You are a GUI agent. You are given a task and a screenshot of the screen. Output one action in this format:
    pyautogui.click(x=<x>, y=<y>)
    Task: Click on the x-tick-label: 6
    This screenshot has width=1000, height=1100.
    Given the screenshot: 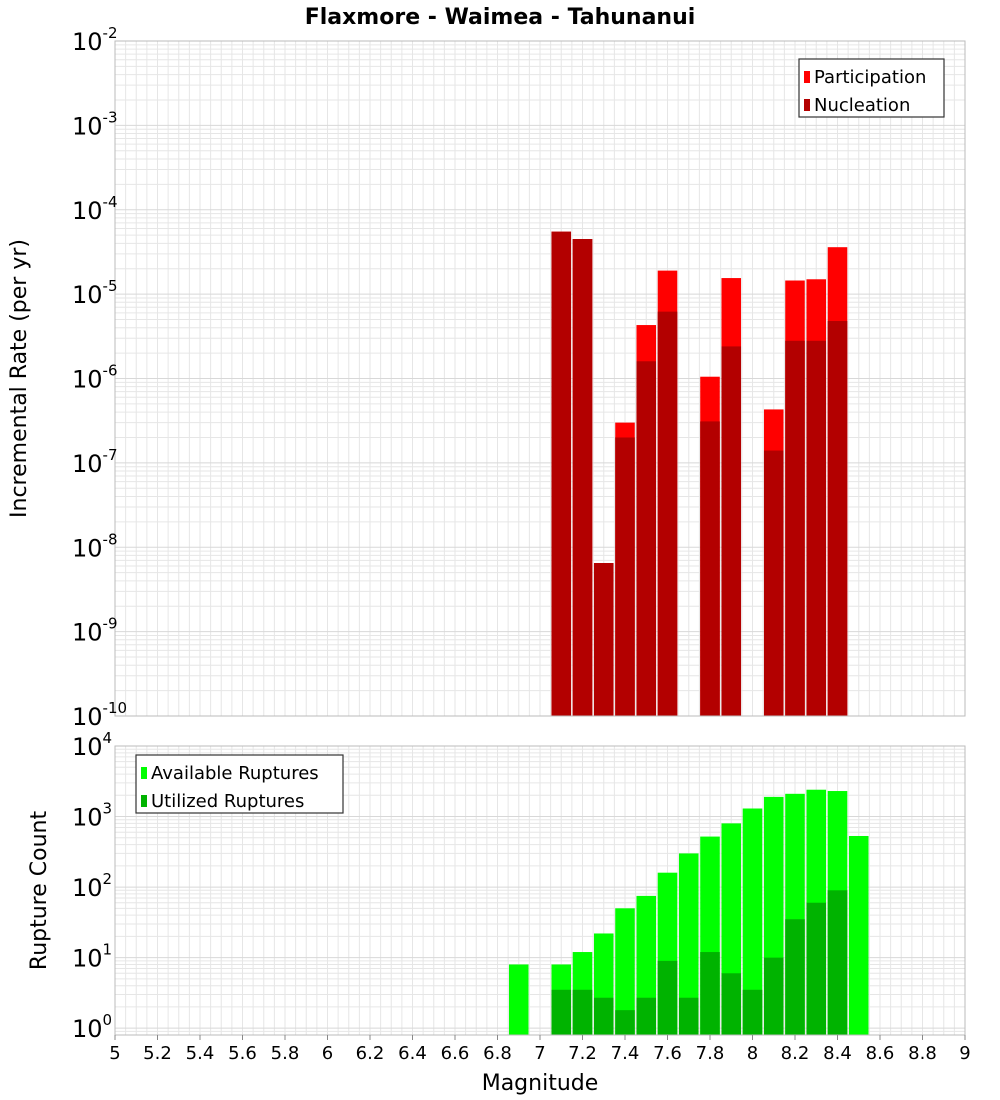 What is the action you would take?
    pyautogui.click(x=327, y=1053)
    